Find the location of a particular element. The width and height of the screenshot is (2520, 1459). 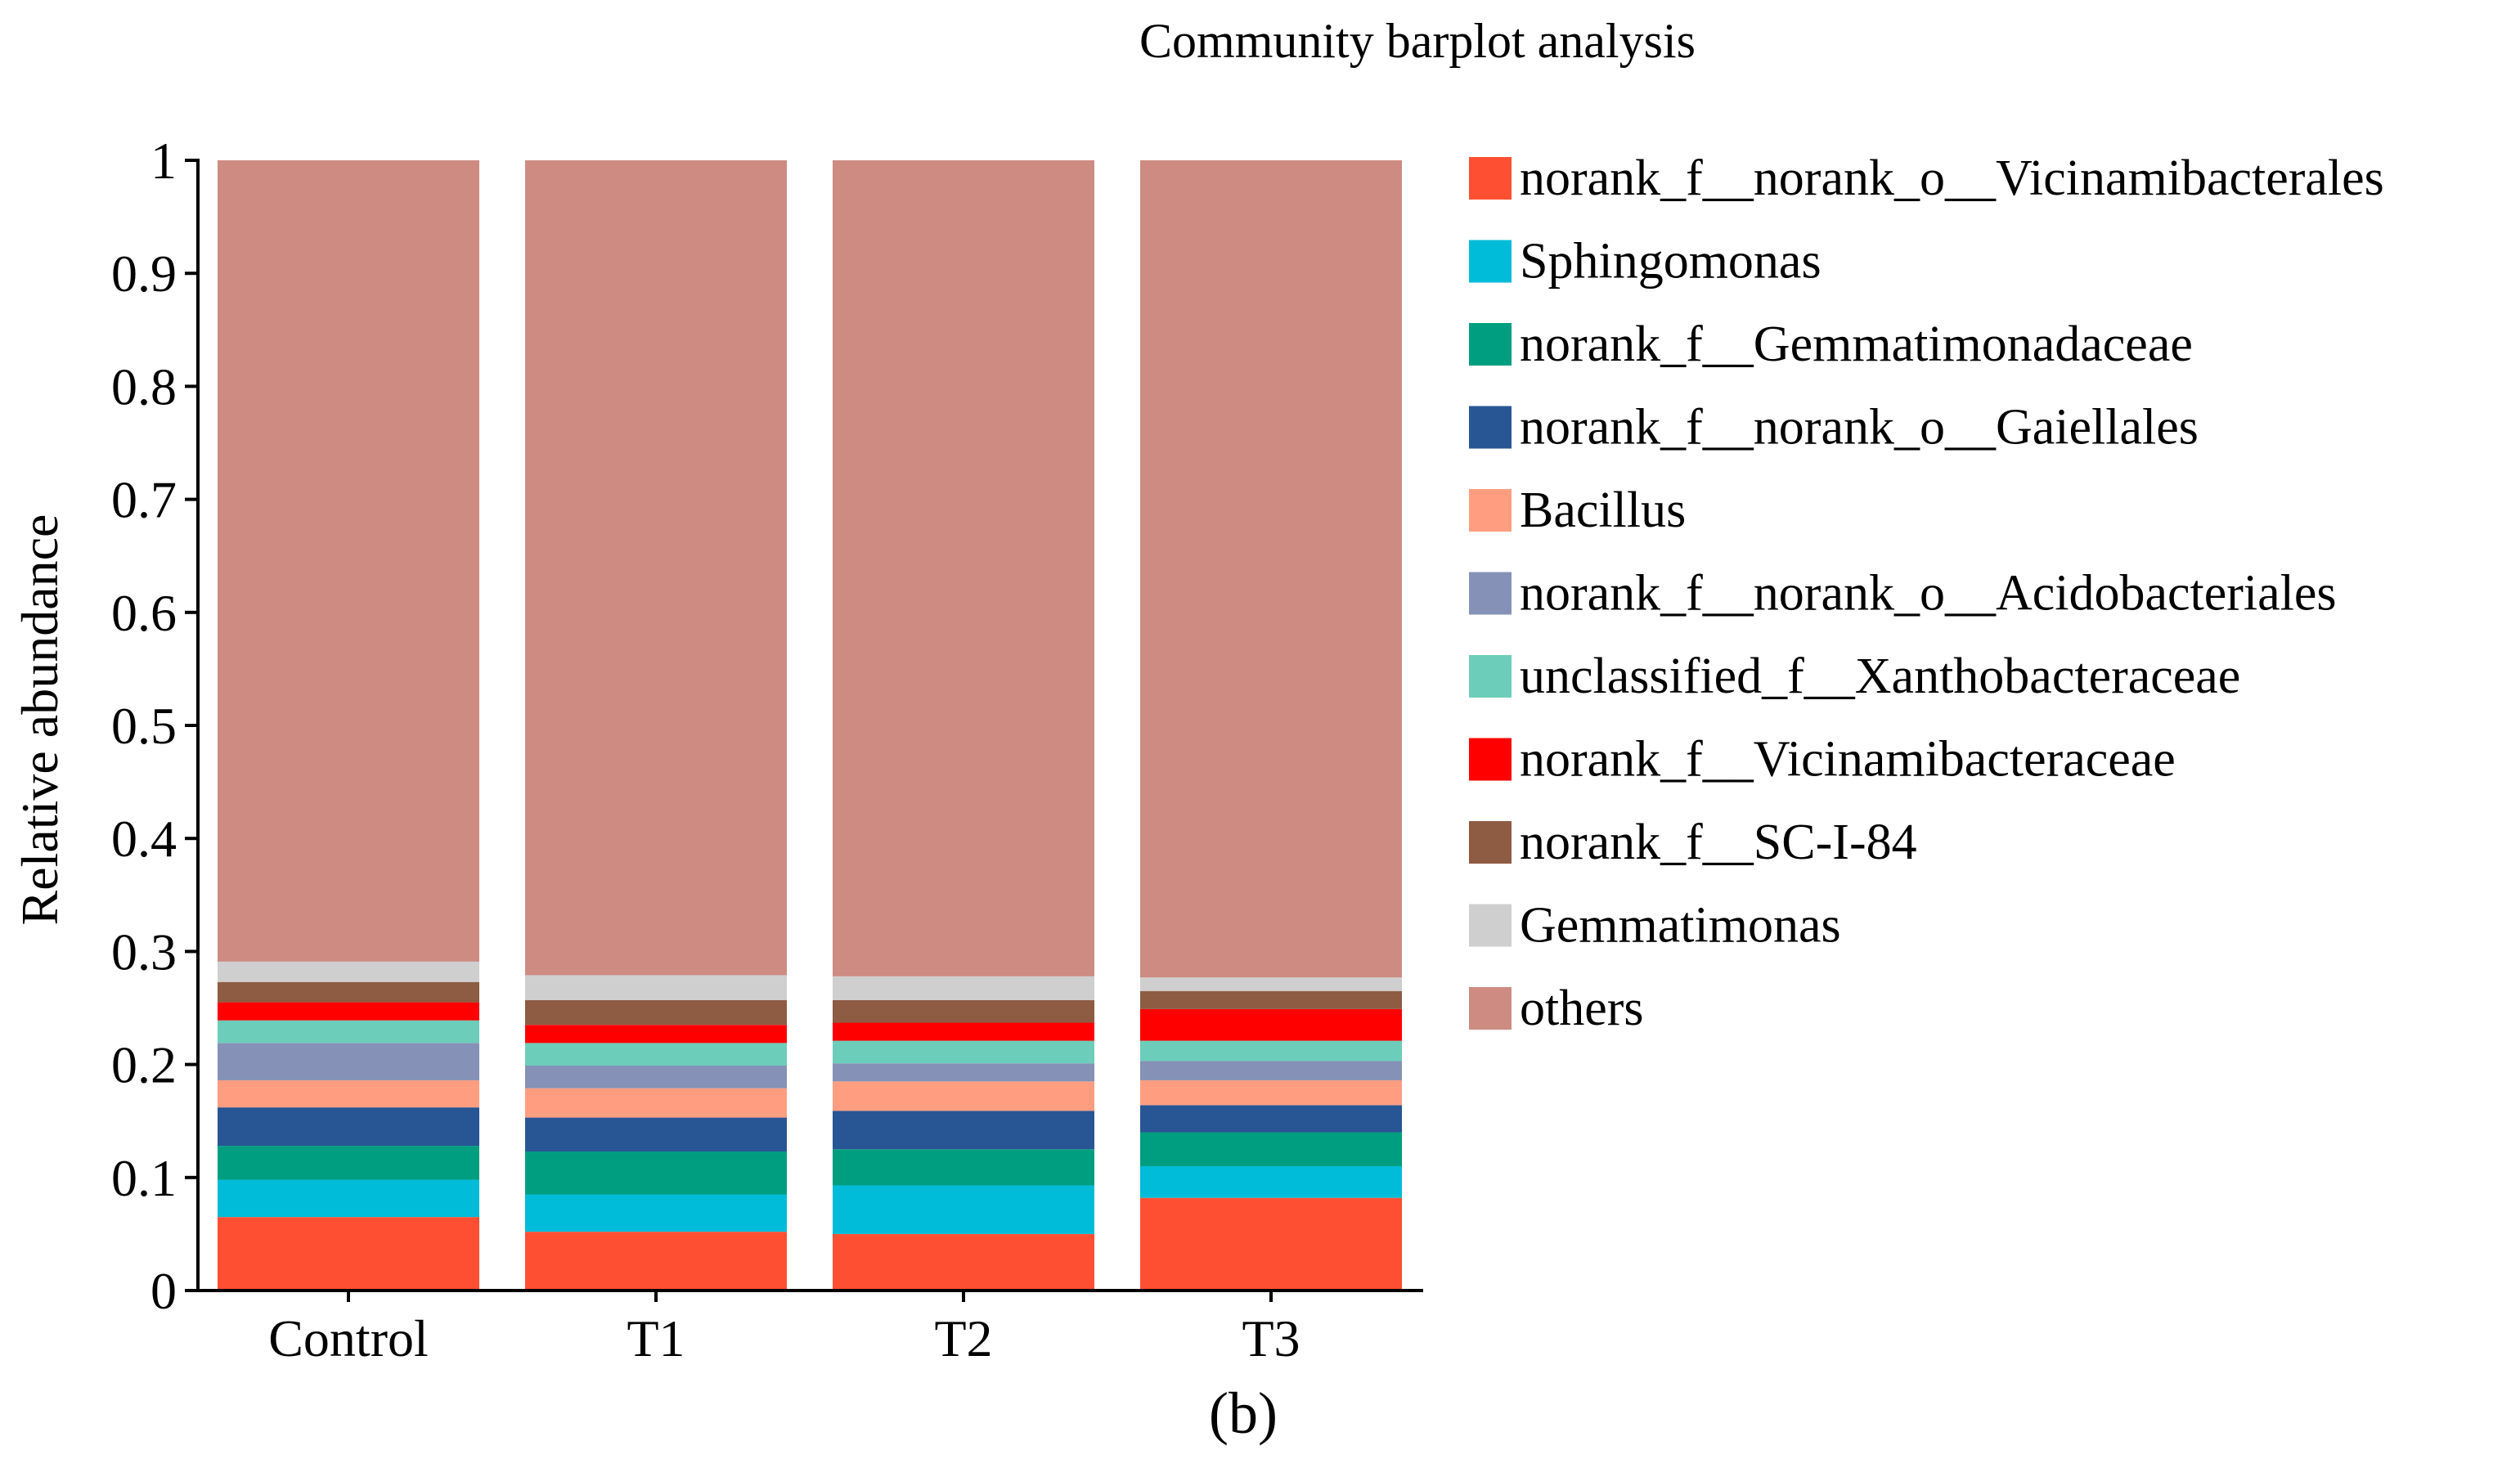

y-tick-label: 0.1 is located at coordinates (144, 1178).